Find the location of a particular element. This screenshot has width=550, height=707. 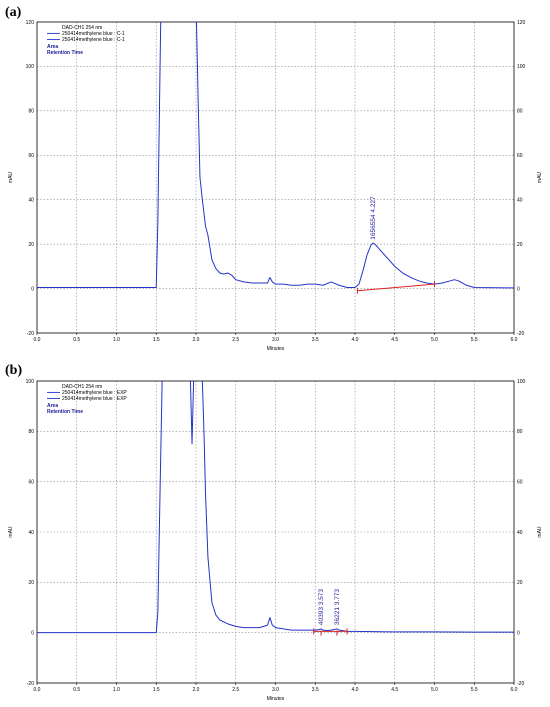

peak-annotation: 1656554 4.227 is located at coordinates (373, 218).